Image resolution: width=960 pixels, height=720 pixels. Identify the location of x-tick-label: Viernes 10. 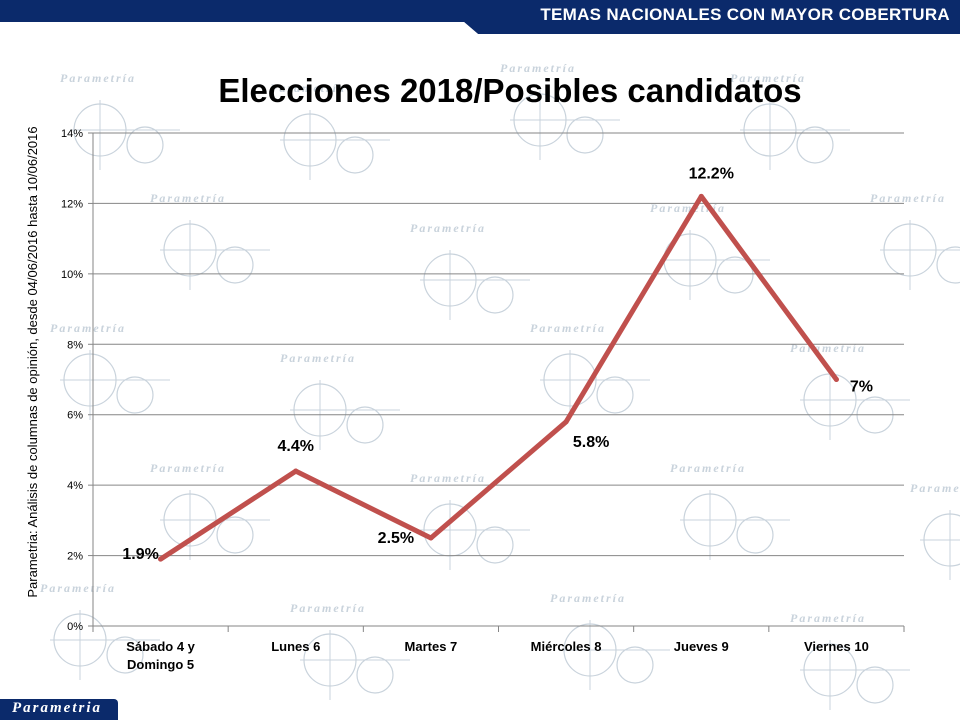
(836, 646).